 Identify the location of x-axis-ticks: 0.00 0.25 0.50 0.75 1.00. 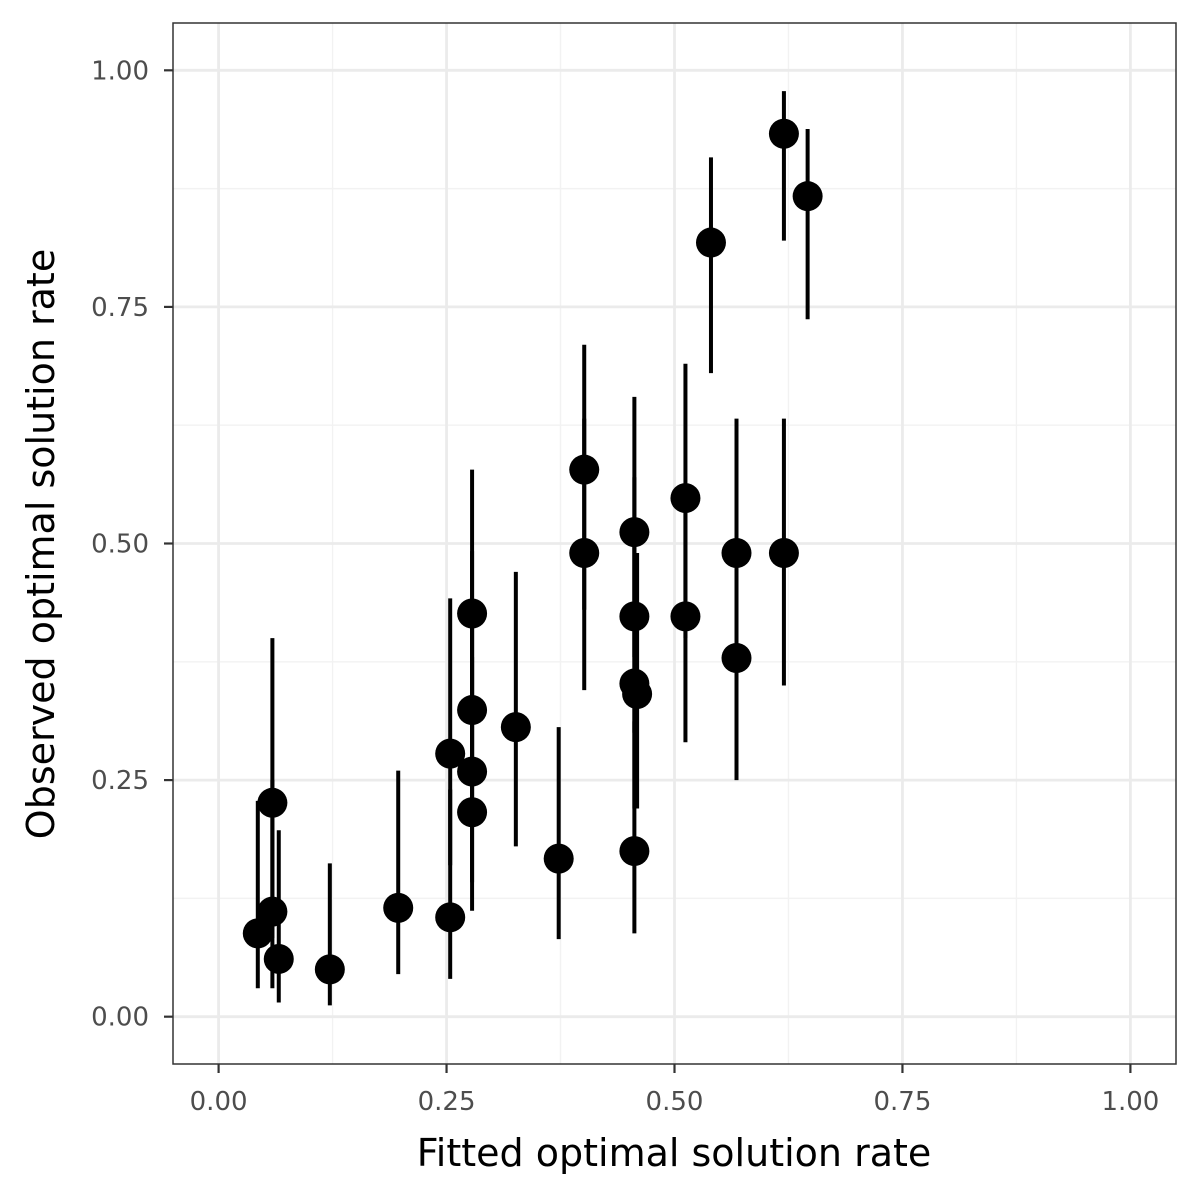
(674, 1090).